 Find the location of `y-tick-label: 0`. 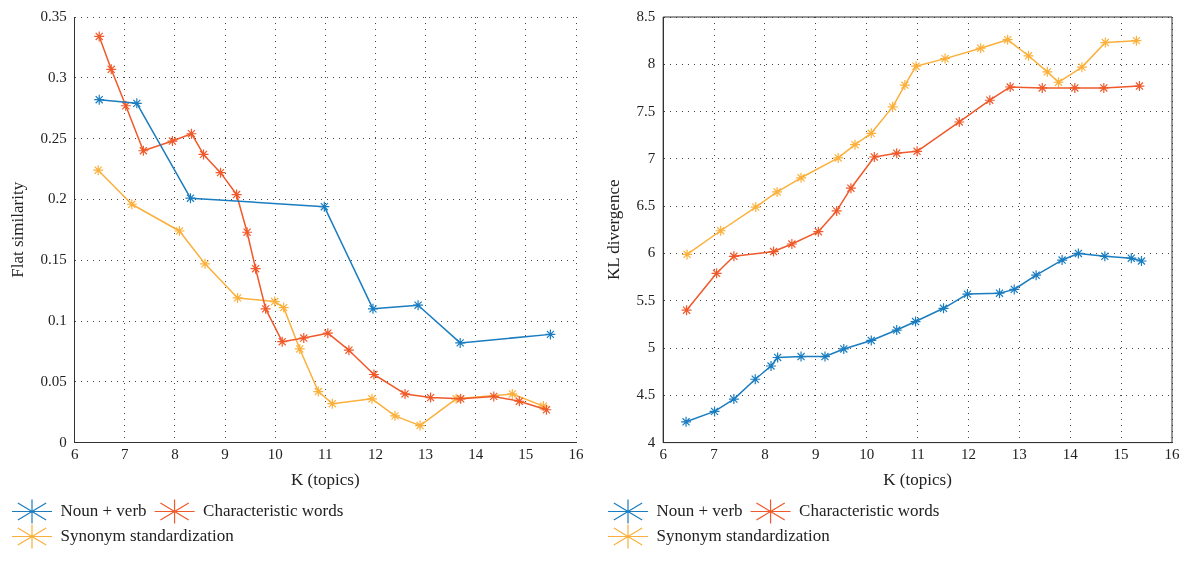

y-tick-label: 0 is located at coordinates (63, 441).